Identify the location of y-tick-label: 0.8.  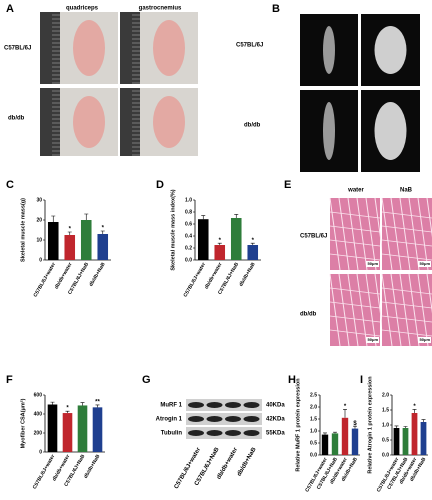
(188, 212).